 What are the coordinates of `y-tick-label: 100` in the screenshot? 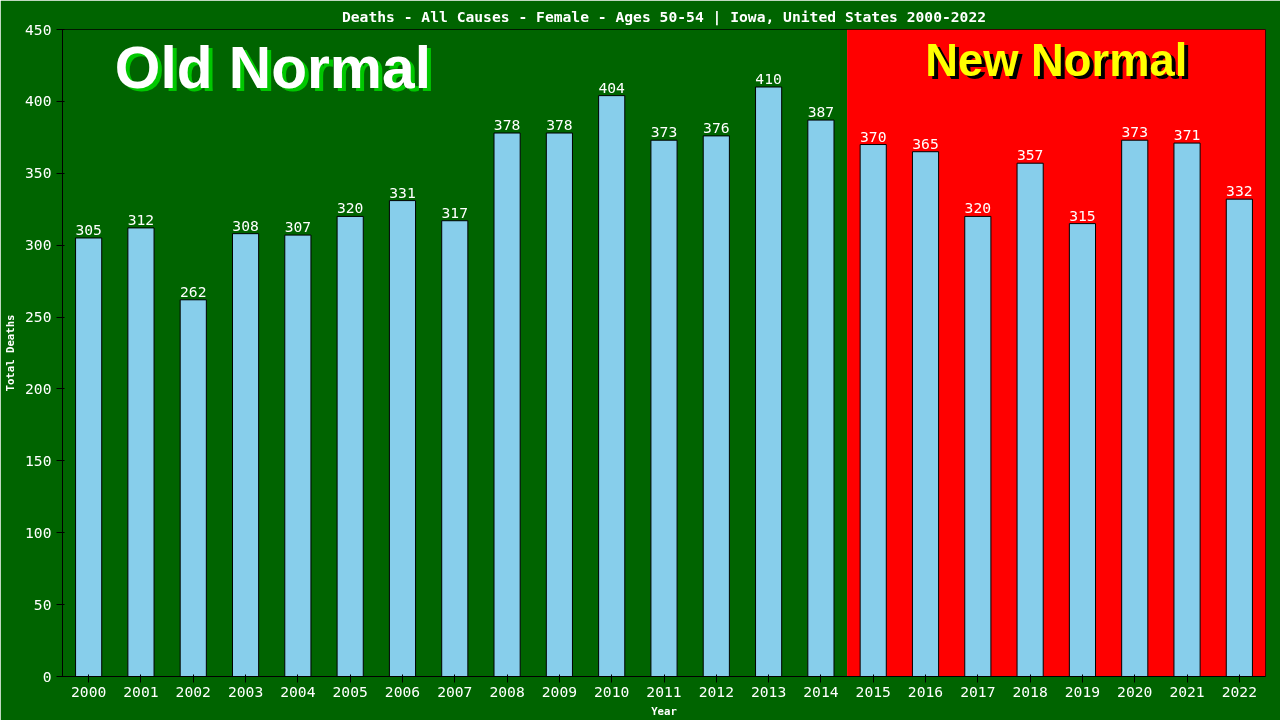 It's located at (38, 532).